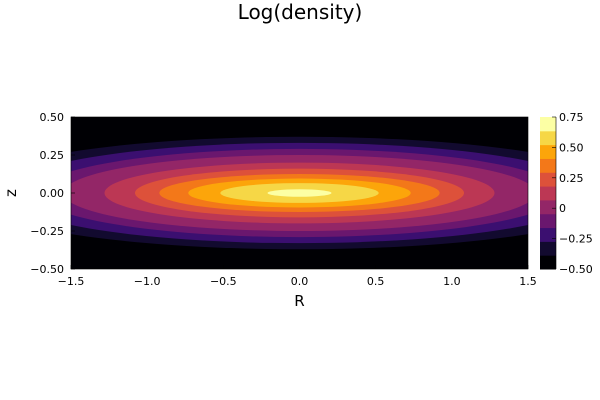 This screenshot has height=400, width=600. I want to click on x-axis-label: R, so click(299, 301).